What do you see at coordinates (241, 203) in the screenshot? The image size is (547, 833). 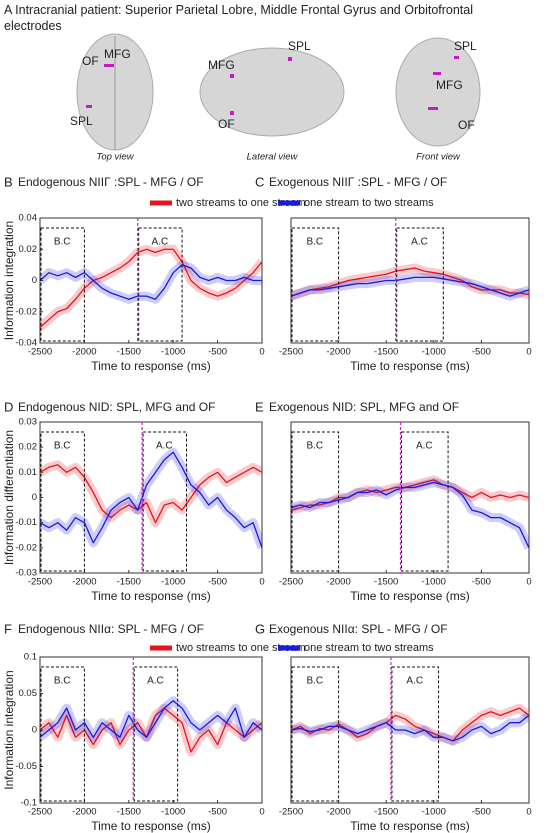 I see `legend-label: two streams to one stream` at bounding box center [241, 203].